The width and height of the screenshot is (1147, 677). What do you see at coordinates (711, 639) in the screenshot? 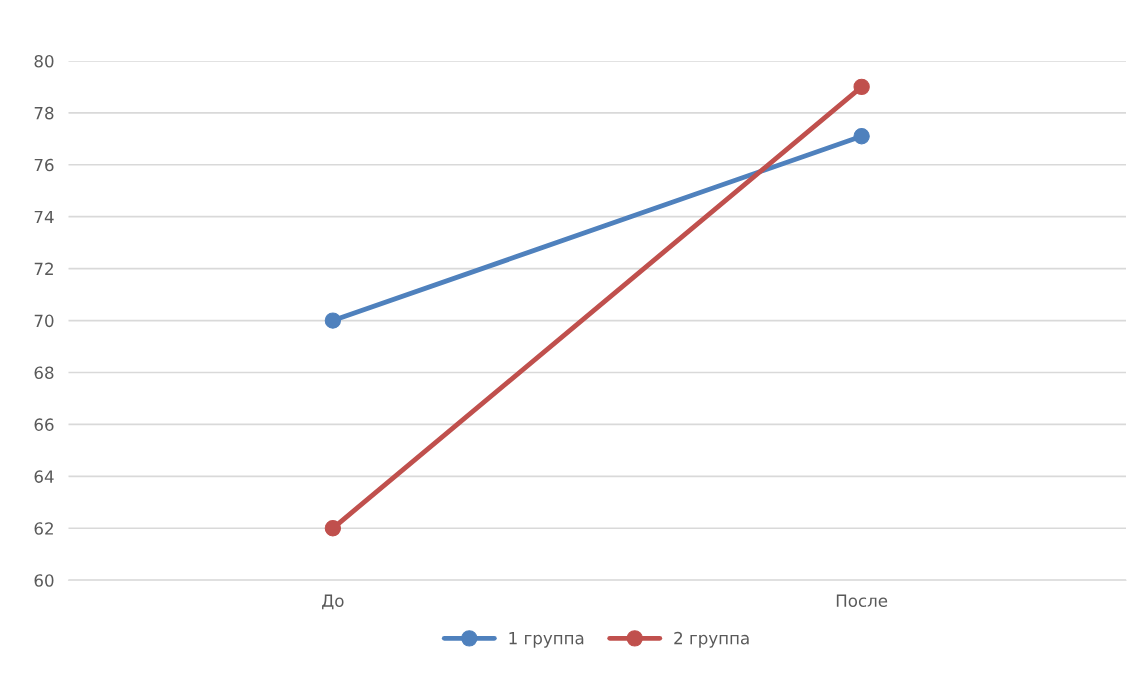
I see `legend-label: 2 группа` at bounding box center [711, 639].